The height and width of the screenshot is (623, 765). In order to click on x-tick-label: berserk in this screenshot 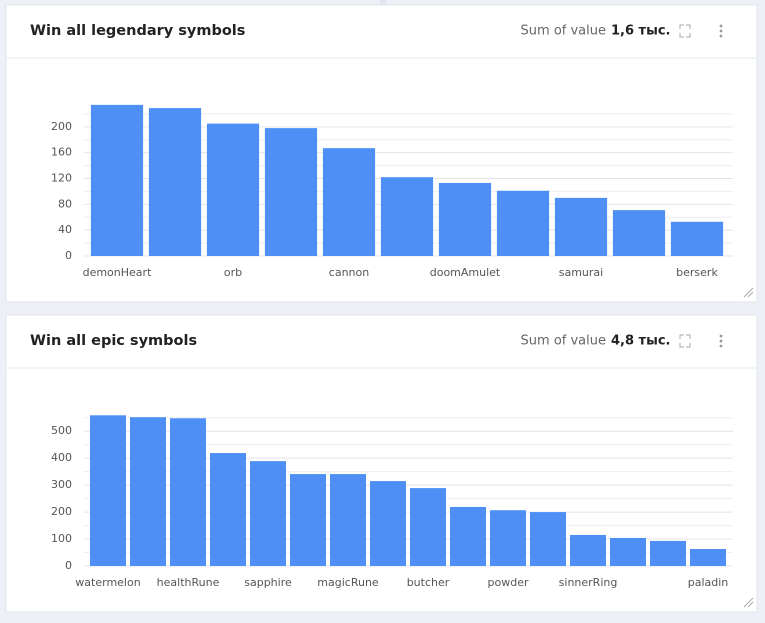, I will do `click(697, 272)`.